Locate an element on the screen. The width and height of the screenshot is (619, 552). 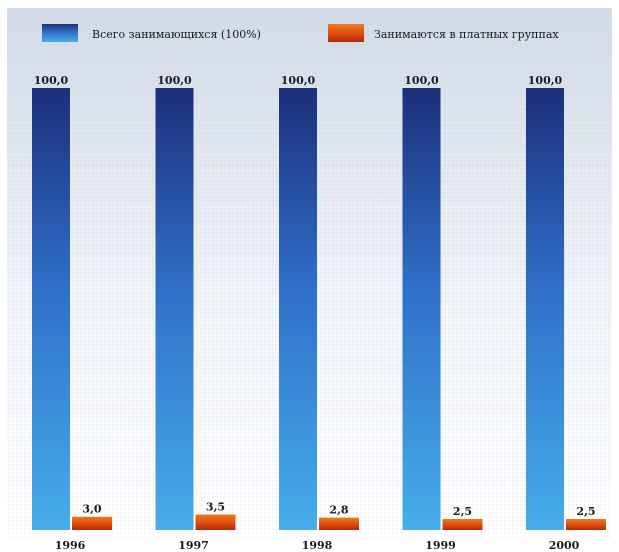
legend-label-total: Всего занимающихся (100%) is located at coordinates (176, 34).